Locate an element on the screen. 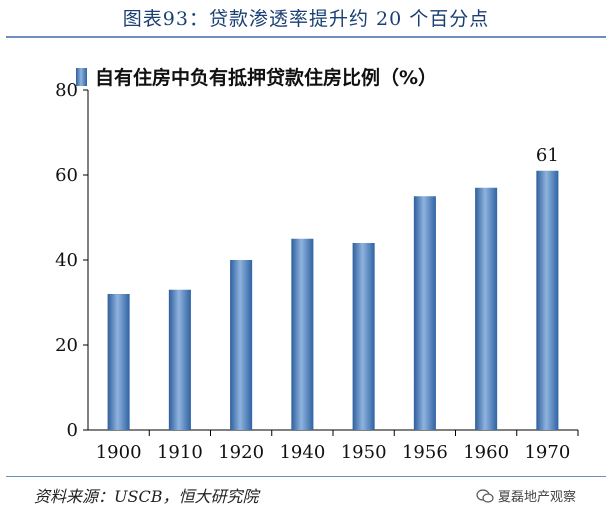 The width and height of the screenshot is (612, 520). legend-swatch is located at coordinates (81, 77).